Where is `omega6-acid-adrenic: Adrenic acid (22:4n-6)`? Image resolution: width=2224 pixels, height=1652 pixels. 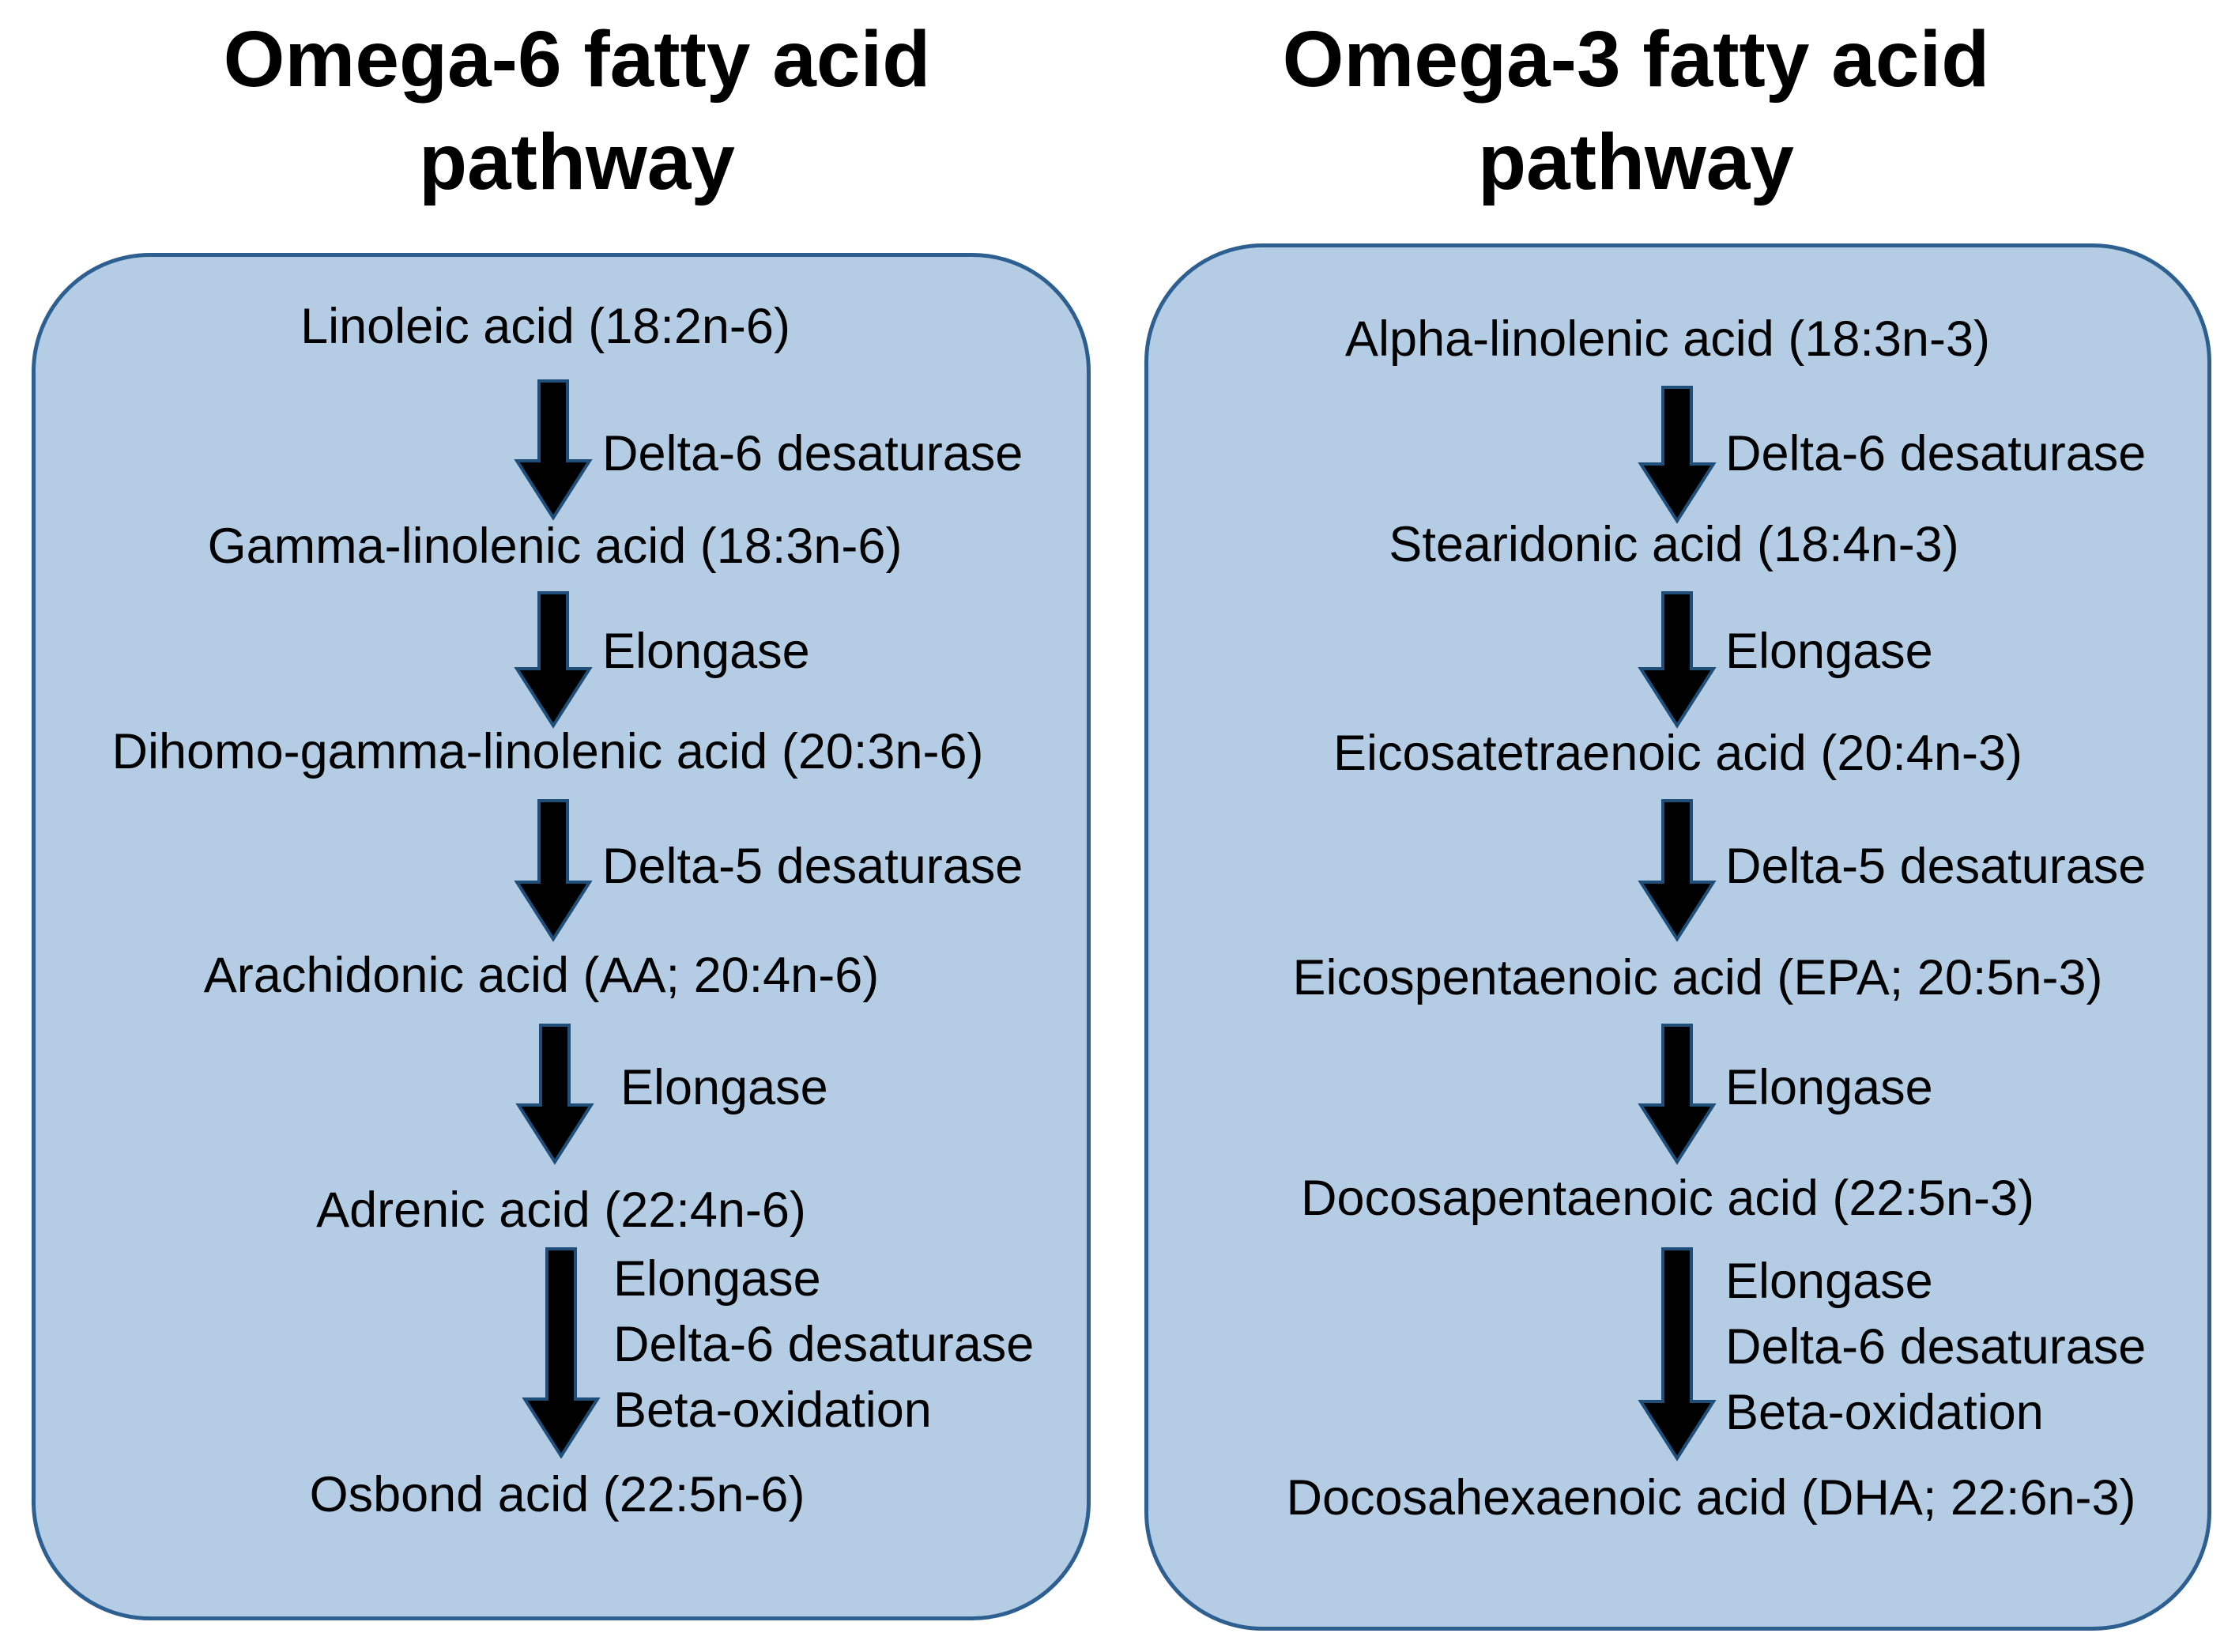 omega6-acid-adrenic: Adrenic acid (22:4n-6) is located at coordinates (561, 1210).